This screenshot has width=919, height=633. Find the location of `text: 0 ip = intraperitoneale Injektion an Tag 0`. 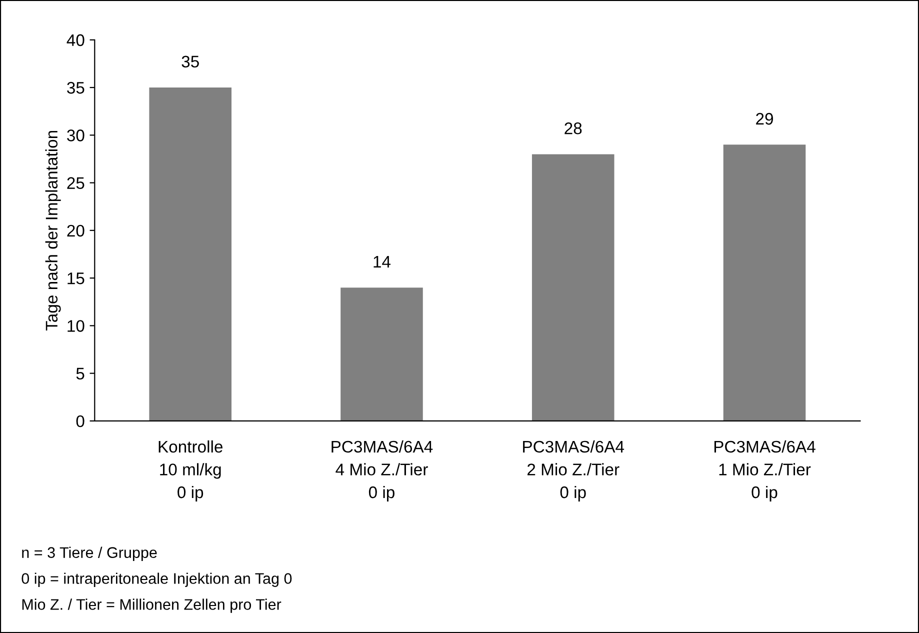

text: 0 ip = intraperitoneale Injektion an Tag 0 is located at coordinates (157, 579).